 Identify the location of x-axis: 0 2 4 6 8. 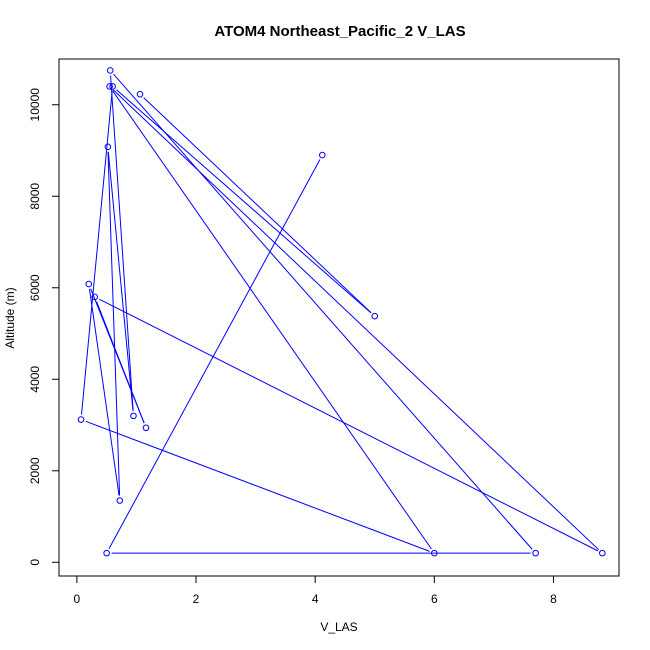
(315, 590).